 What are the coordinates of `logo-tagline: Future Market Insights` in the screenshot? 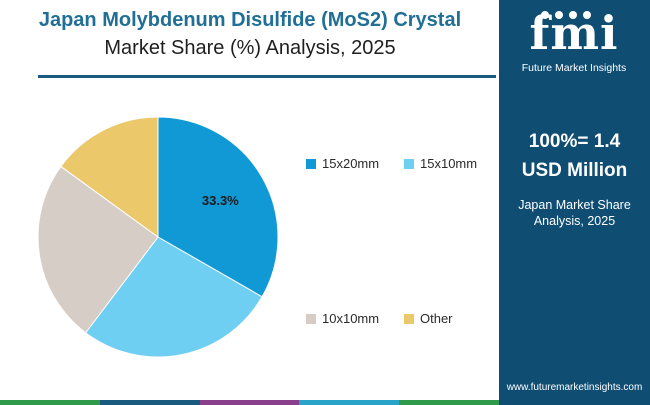 It's located at (574, 68).